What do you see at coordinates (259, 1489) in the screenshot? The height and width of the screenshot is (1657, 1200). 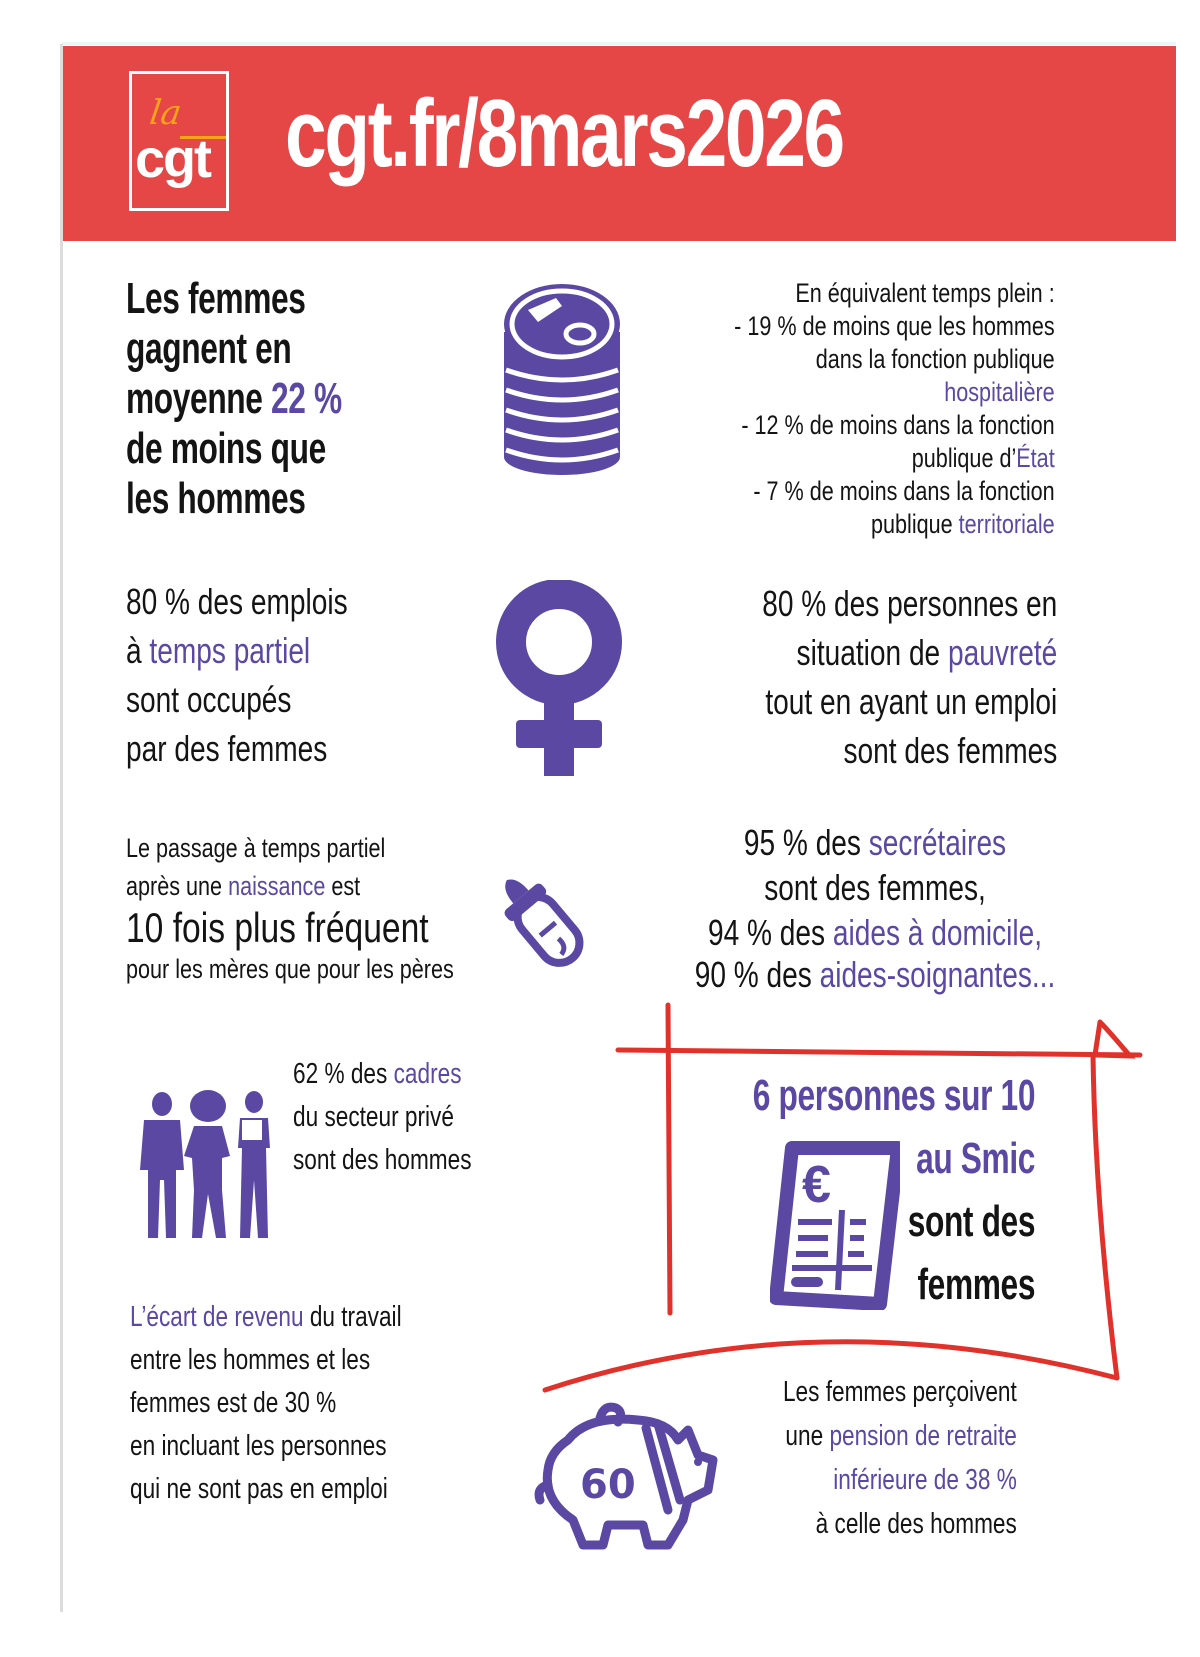 I see `income-gap-line-5: qui ne sont pas en emploi` at bounding box center [259, 1489].